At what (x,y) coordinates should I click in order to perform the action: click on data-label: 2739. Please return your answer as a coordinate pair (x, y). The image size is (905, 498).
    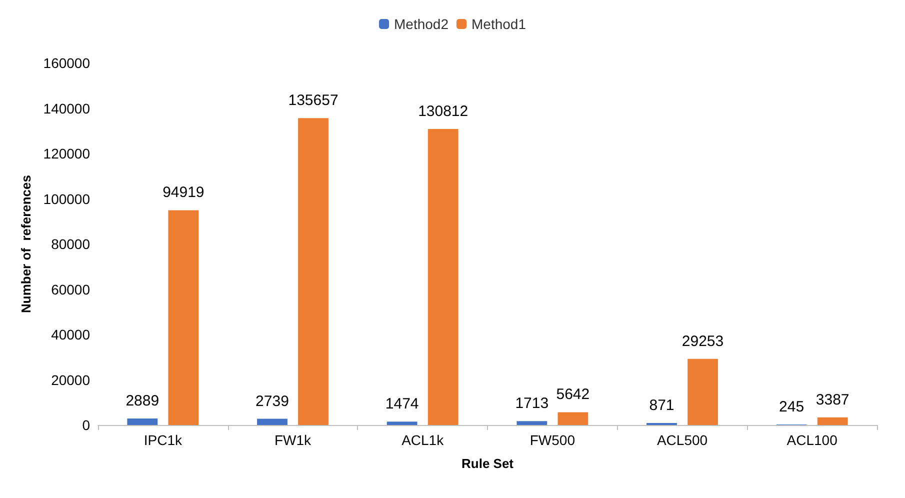
    Looking at the image, I should click on (272, 401).